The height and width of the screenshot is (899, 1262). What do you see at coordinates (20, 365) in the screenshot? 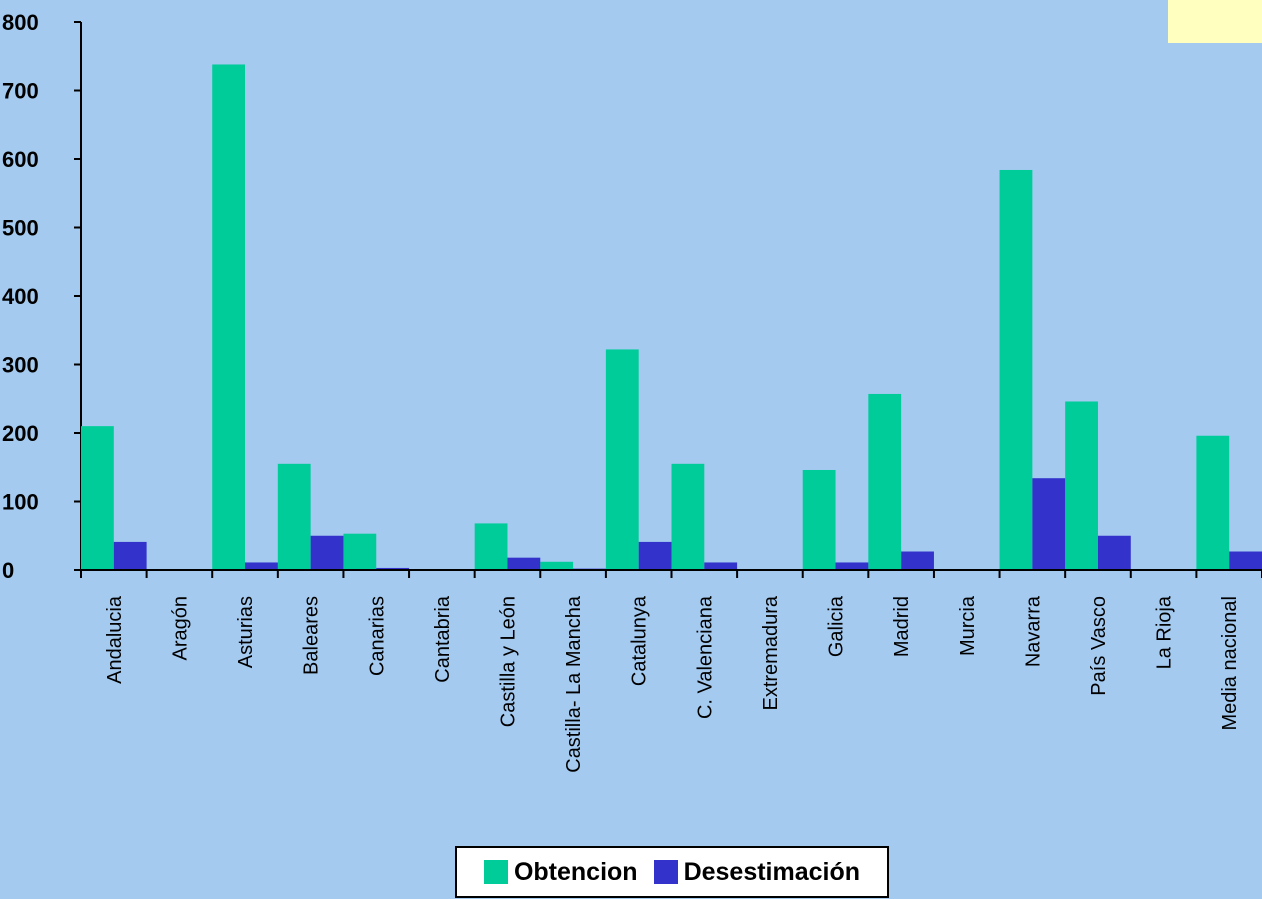
I see `y-tick-label: 300` at bounding box center [20, 365].